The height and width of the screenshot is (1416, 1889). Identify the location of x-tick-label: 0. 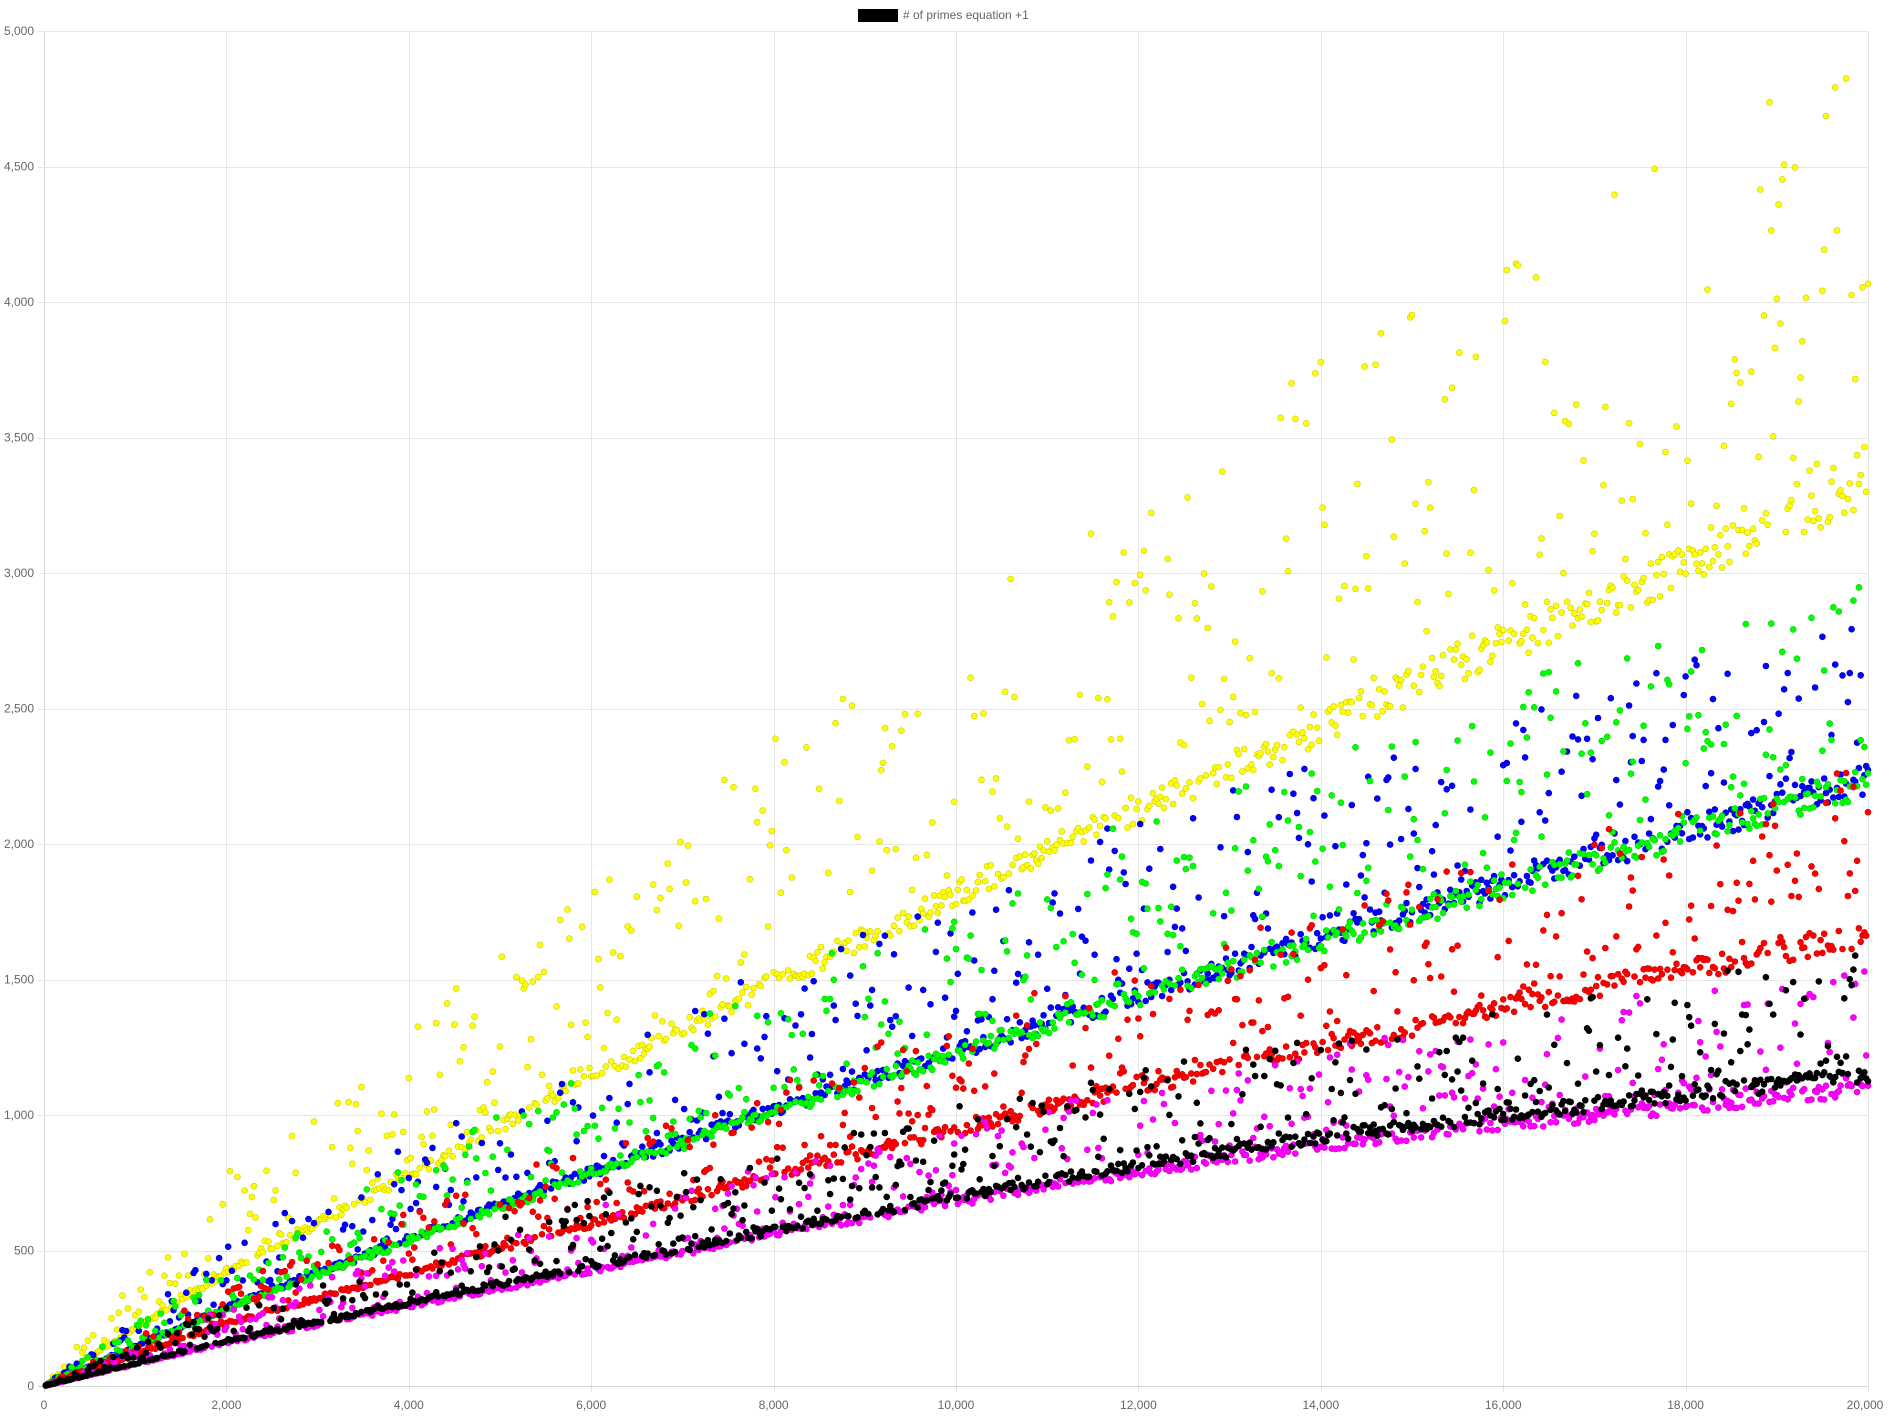
(44, 1405).